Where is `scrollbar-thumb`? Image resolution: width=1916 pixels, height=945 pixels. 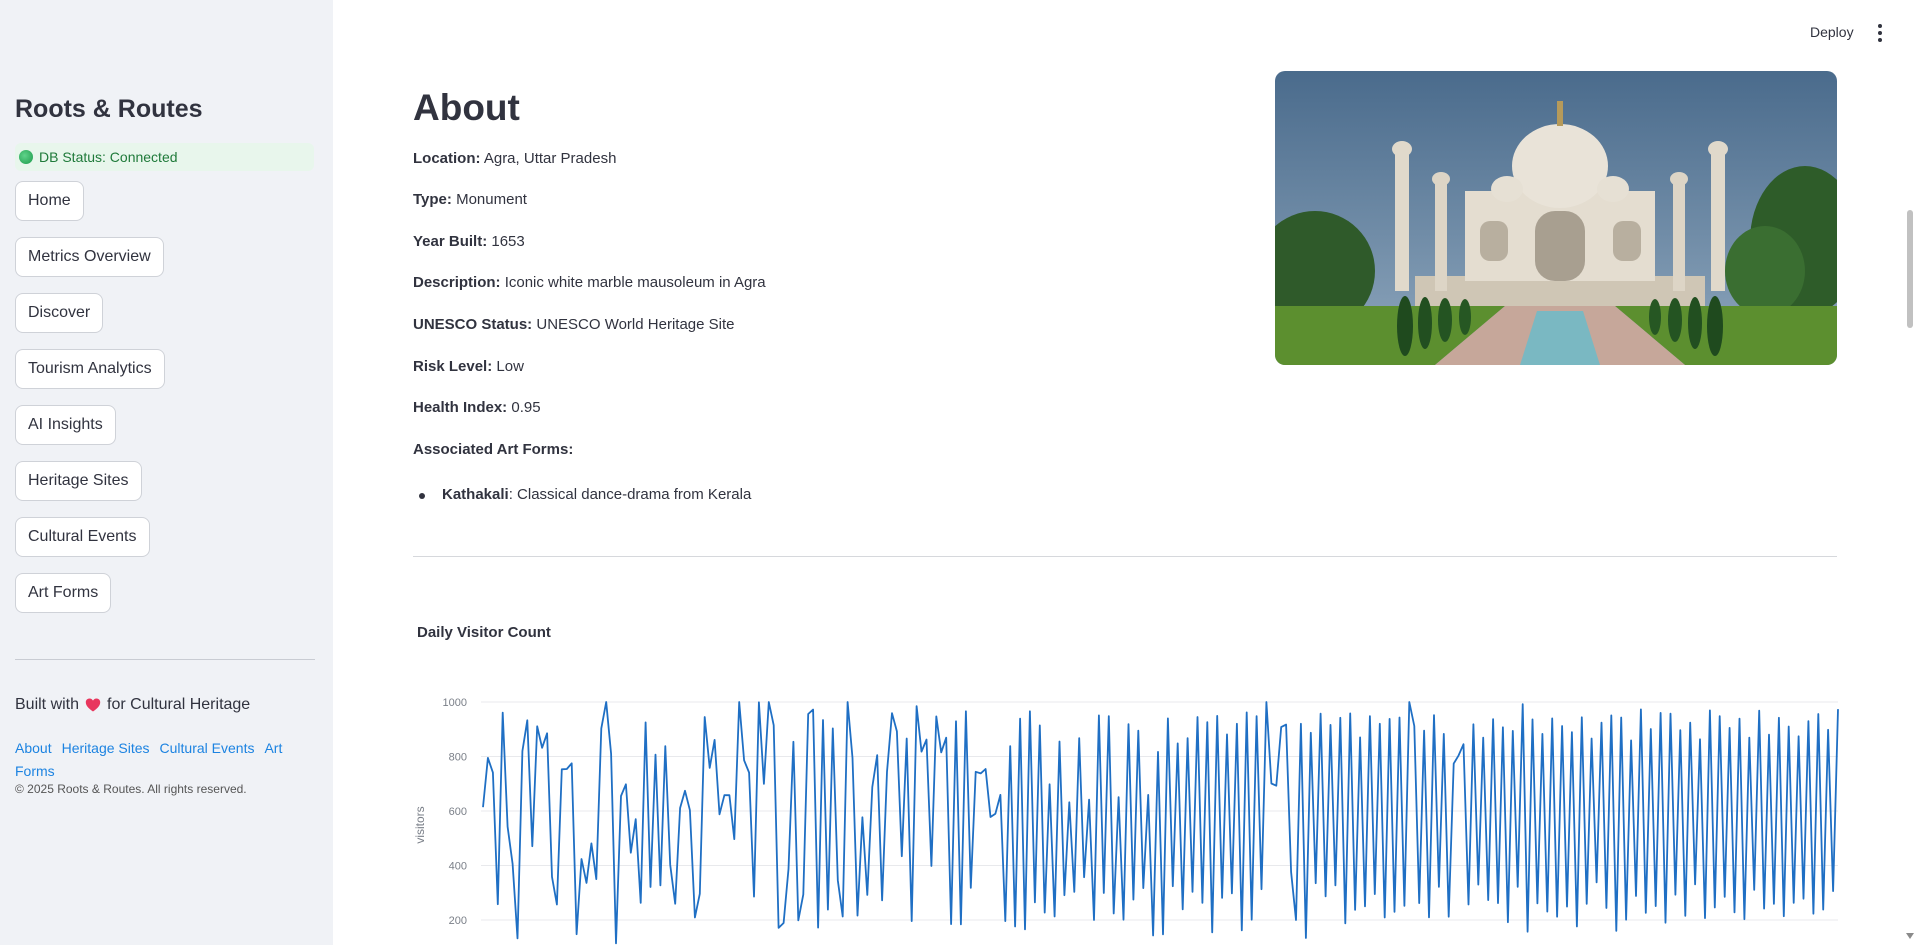
scrollbar-thumb is located at coordinates (1910, 269).